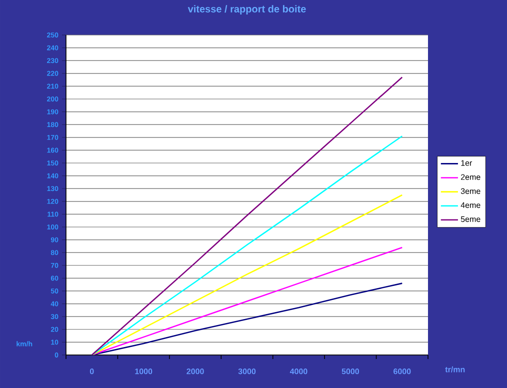 Image resolution: width=507 pixels, height=388 pixels. I want to click on chart-title: vitesse / rapport de boite, so click(247, 9).